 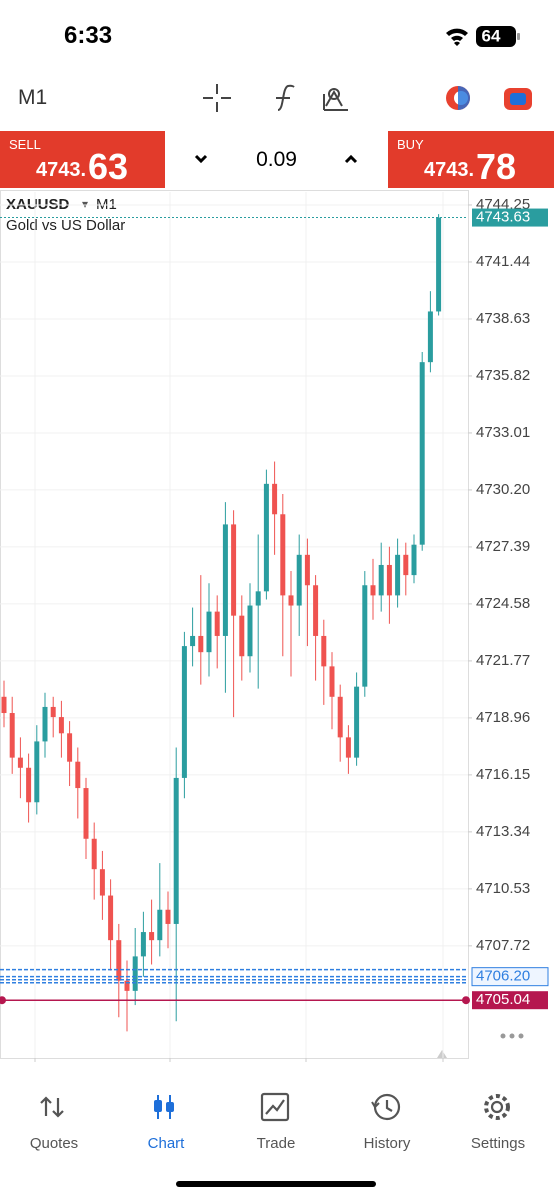 I want to click on nav-label: Chart, so click(x=166, y=1143).